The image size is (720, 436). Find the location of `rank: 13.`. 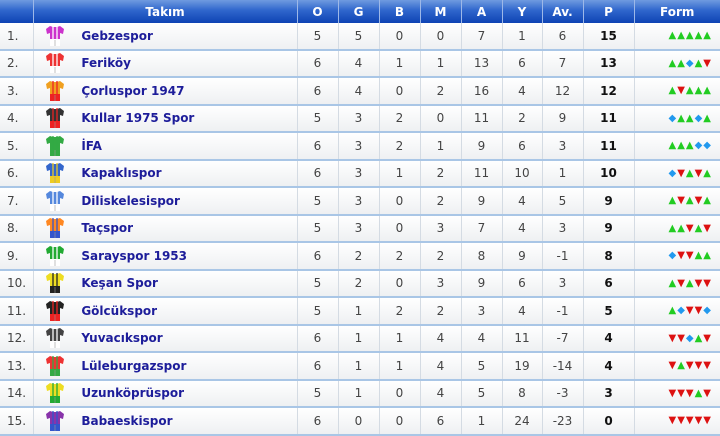

rank: 13. is located at coordinates (16, 366).